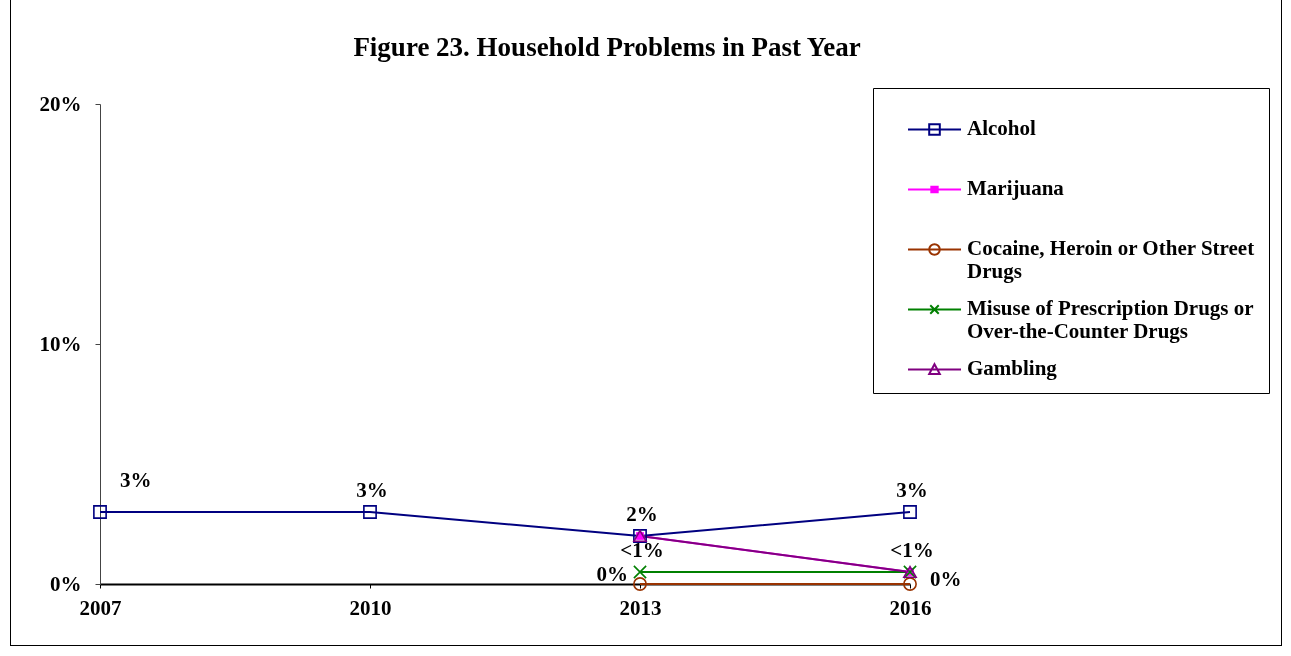 Image resolution: width=1291 pixels, height=656 pixels. Describe the element at coordinates (642, 514) in the screenshot. I see `data-label: 2%` at that location.